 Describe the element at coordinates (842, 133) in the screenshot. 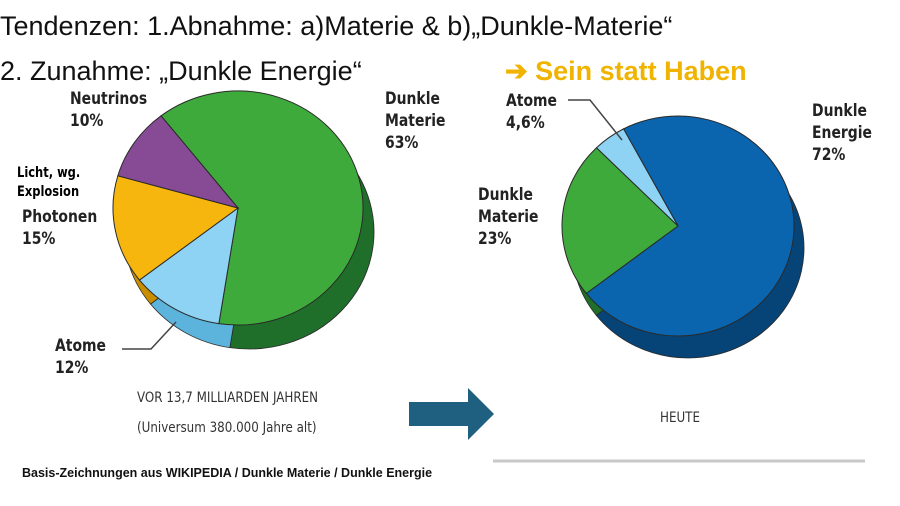

I see `label-dunkle-energie: Dunkle Energie 72%` at that location.